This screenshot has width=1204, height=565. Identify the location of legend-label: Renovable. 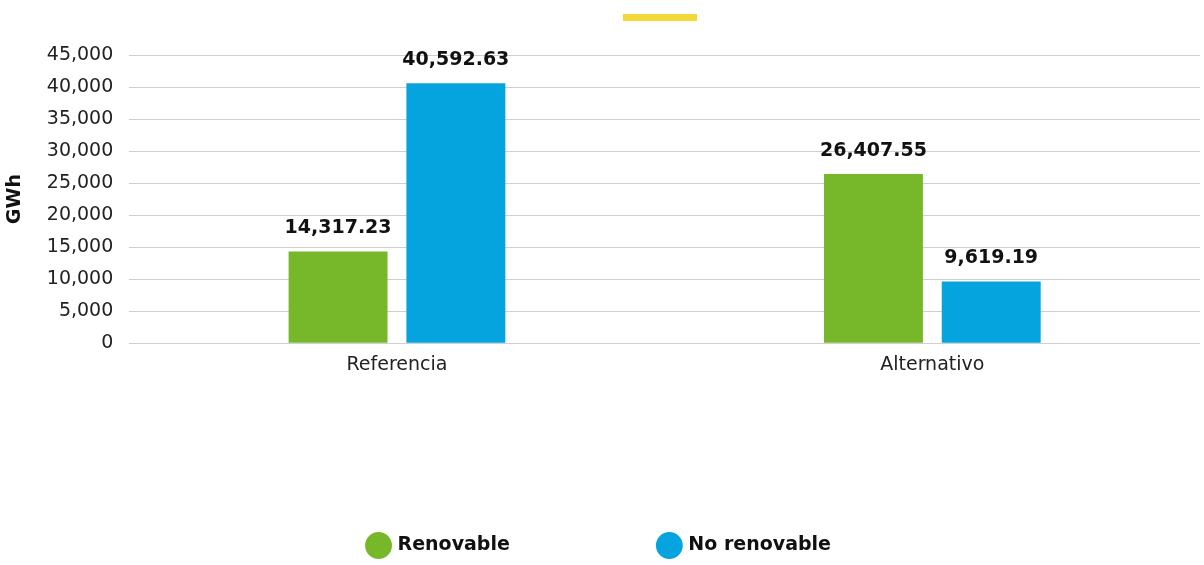
(453, 543).